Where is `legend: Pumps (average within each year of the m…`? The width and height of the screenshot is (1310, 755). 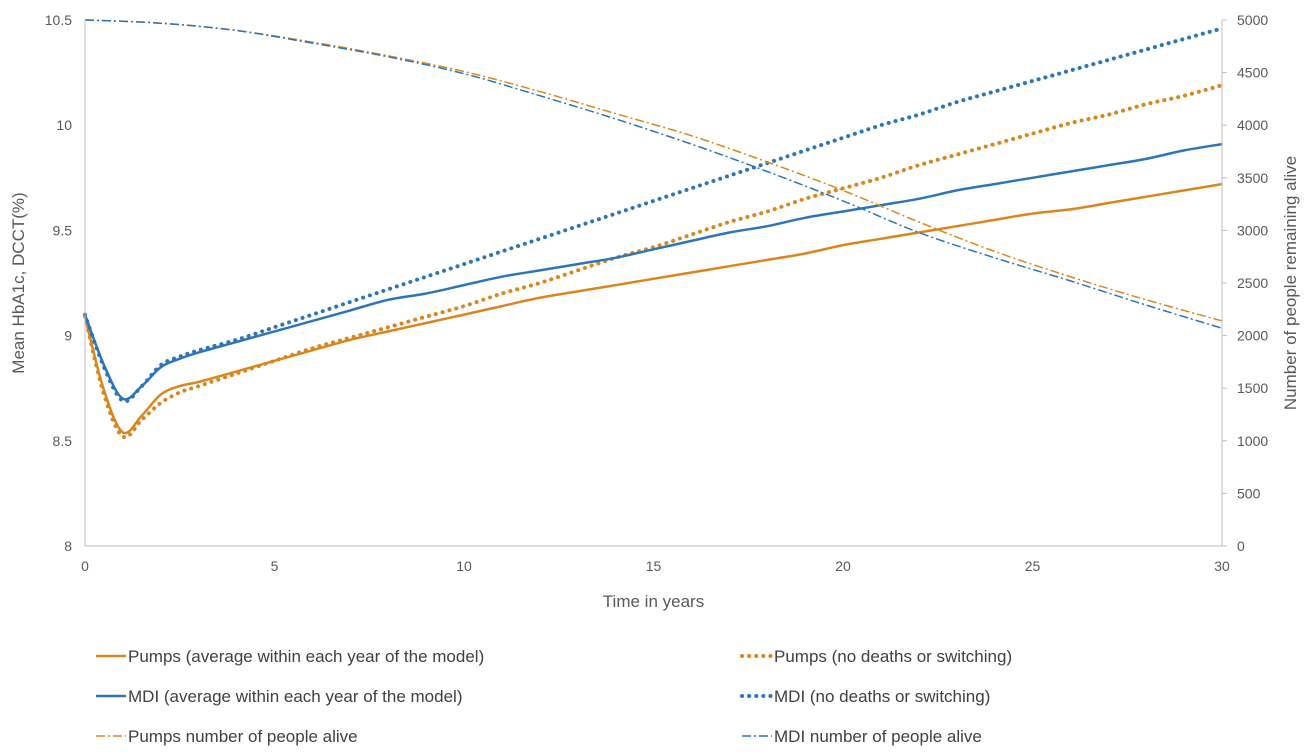 legend: Pumps (average within each year of the m… is located at coordinates (554, 696).